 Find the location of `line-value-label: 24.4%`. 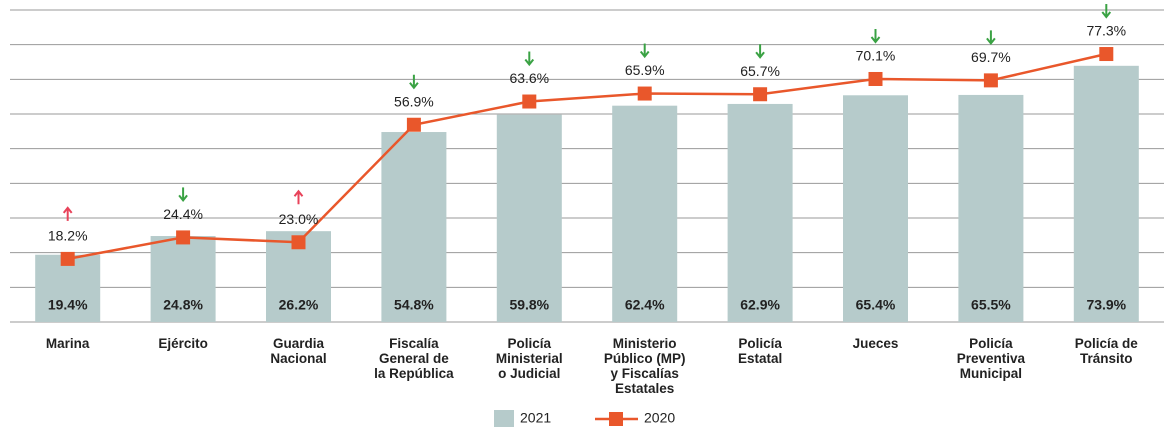

line-value-label: 24.4% is located at coordinates (183, 214).